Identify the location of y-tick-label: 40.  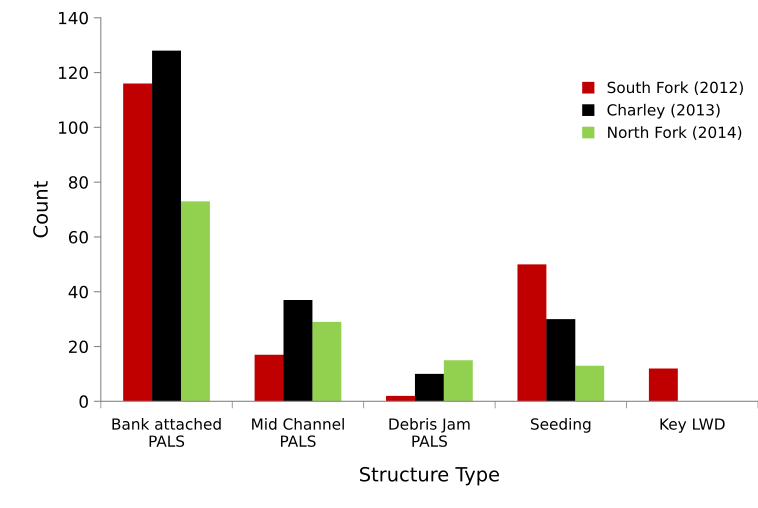
(78, 292).